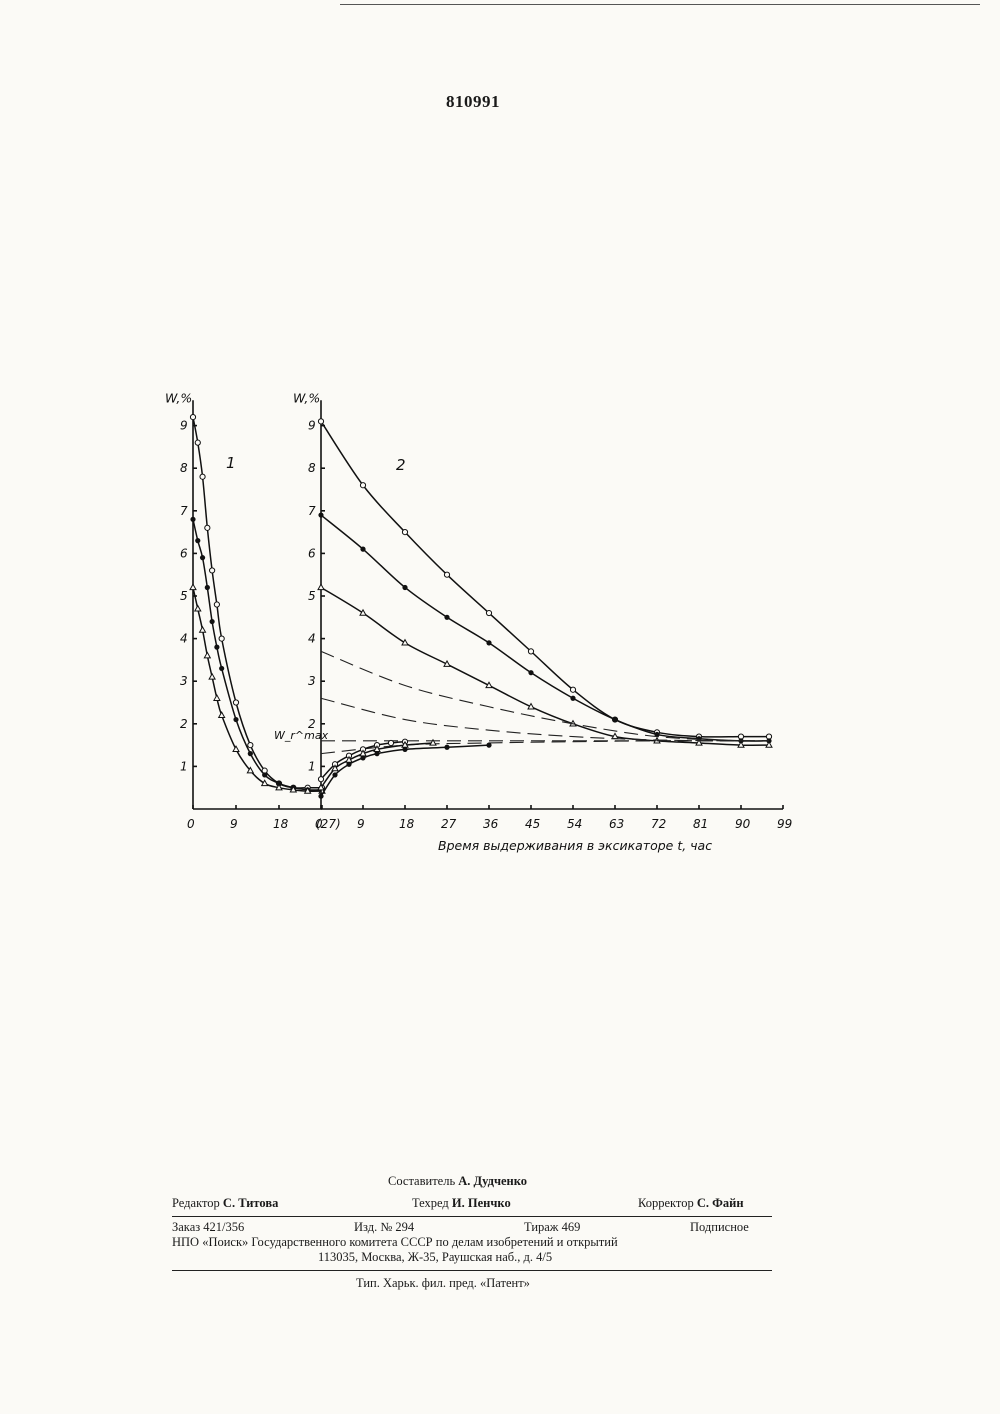 The image size is (1000, 1414). I want to click on corrector-name: С. Файн, so click(720, 1203).